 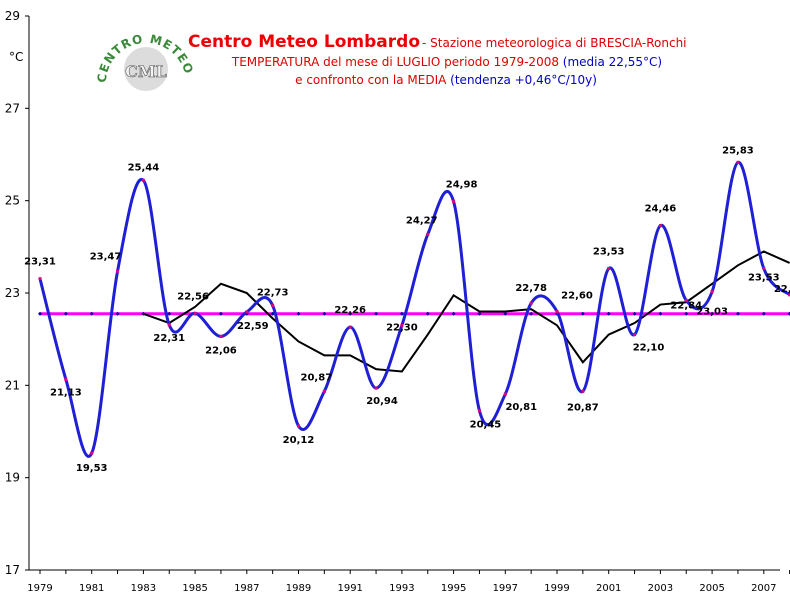 What do you see at coordinates (169, 338) in the screenshot?
I see `data-label: 22,31` at bounding box center [169, 338].